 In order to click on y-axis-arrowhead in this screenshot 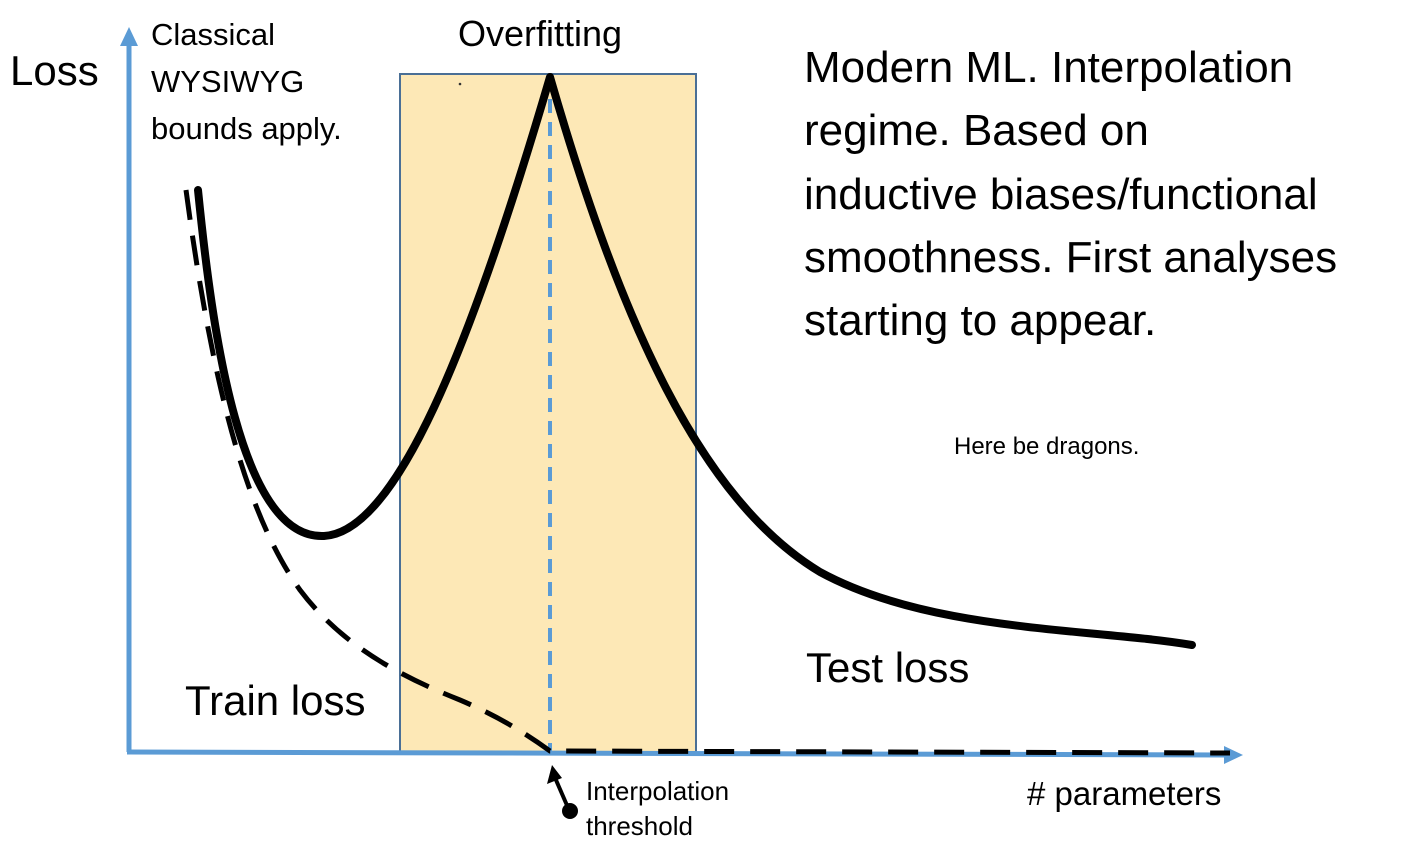, I will do `click(129, 36)`.